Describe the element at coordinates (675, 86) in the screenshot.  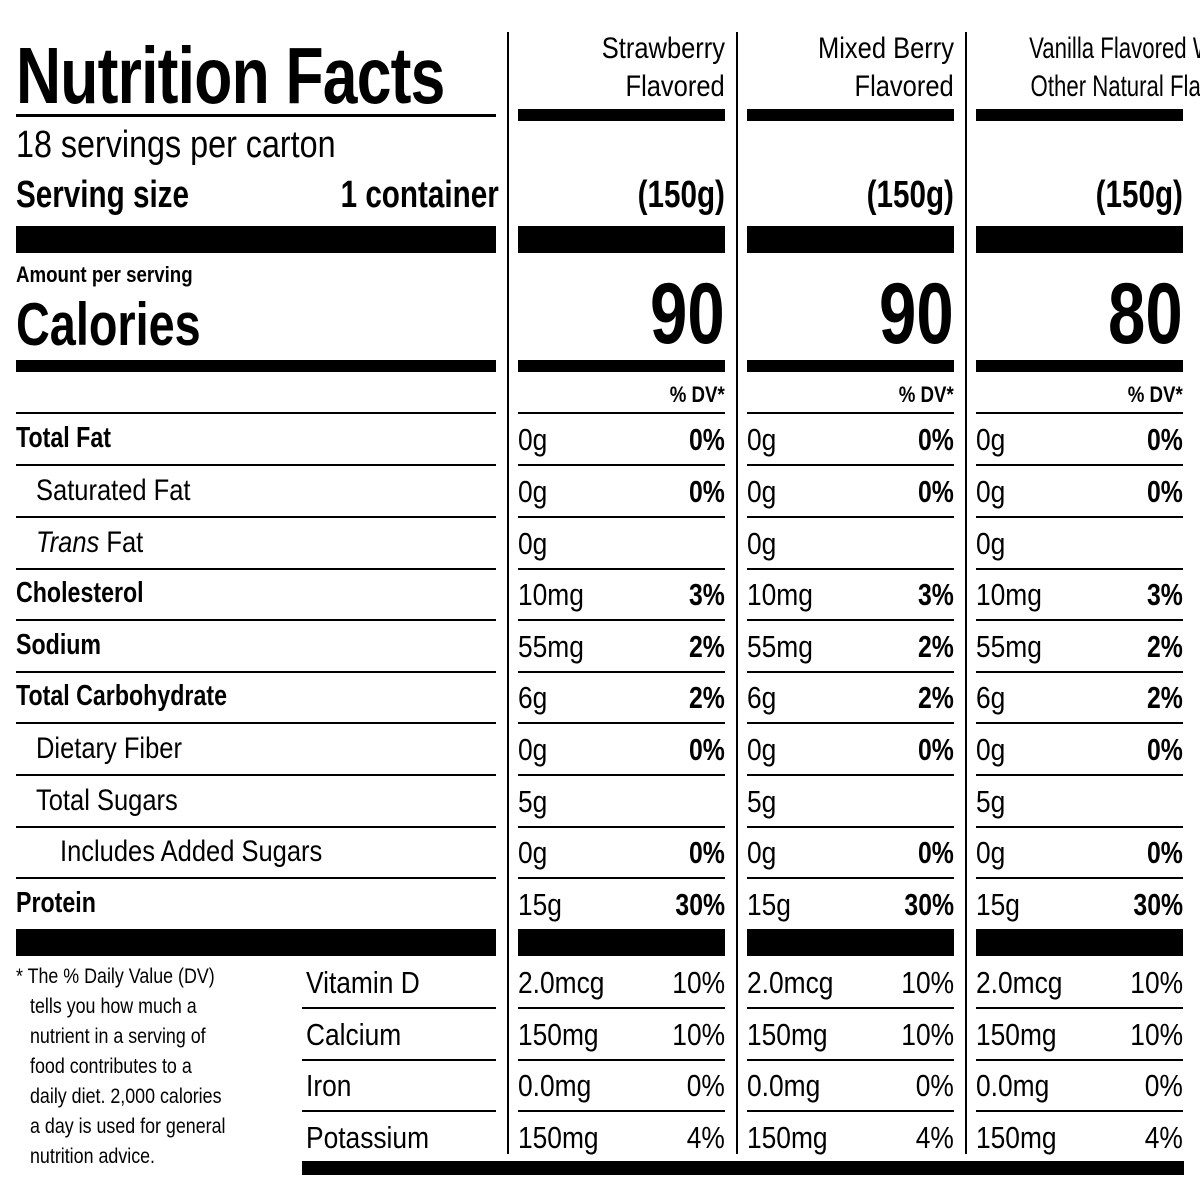
I see `flavor-name-line2: Flavored` at that location.